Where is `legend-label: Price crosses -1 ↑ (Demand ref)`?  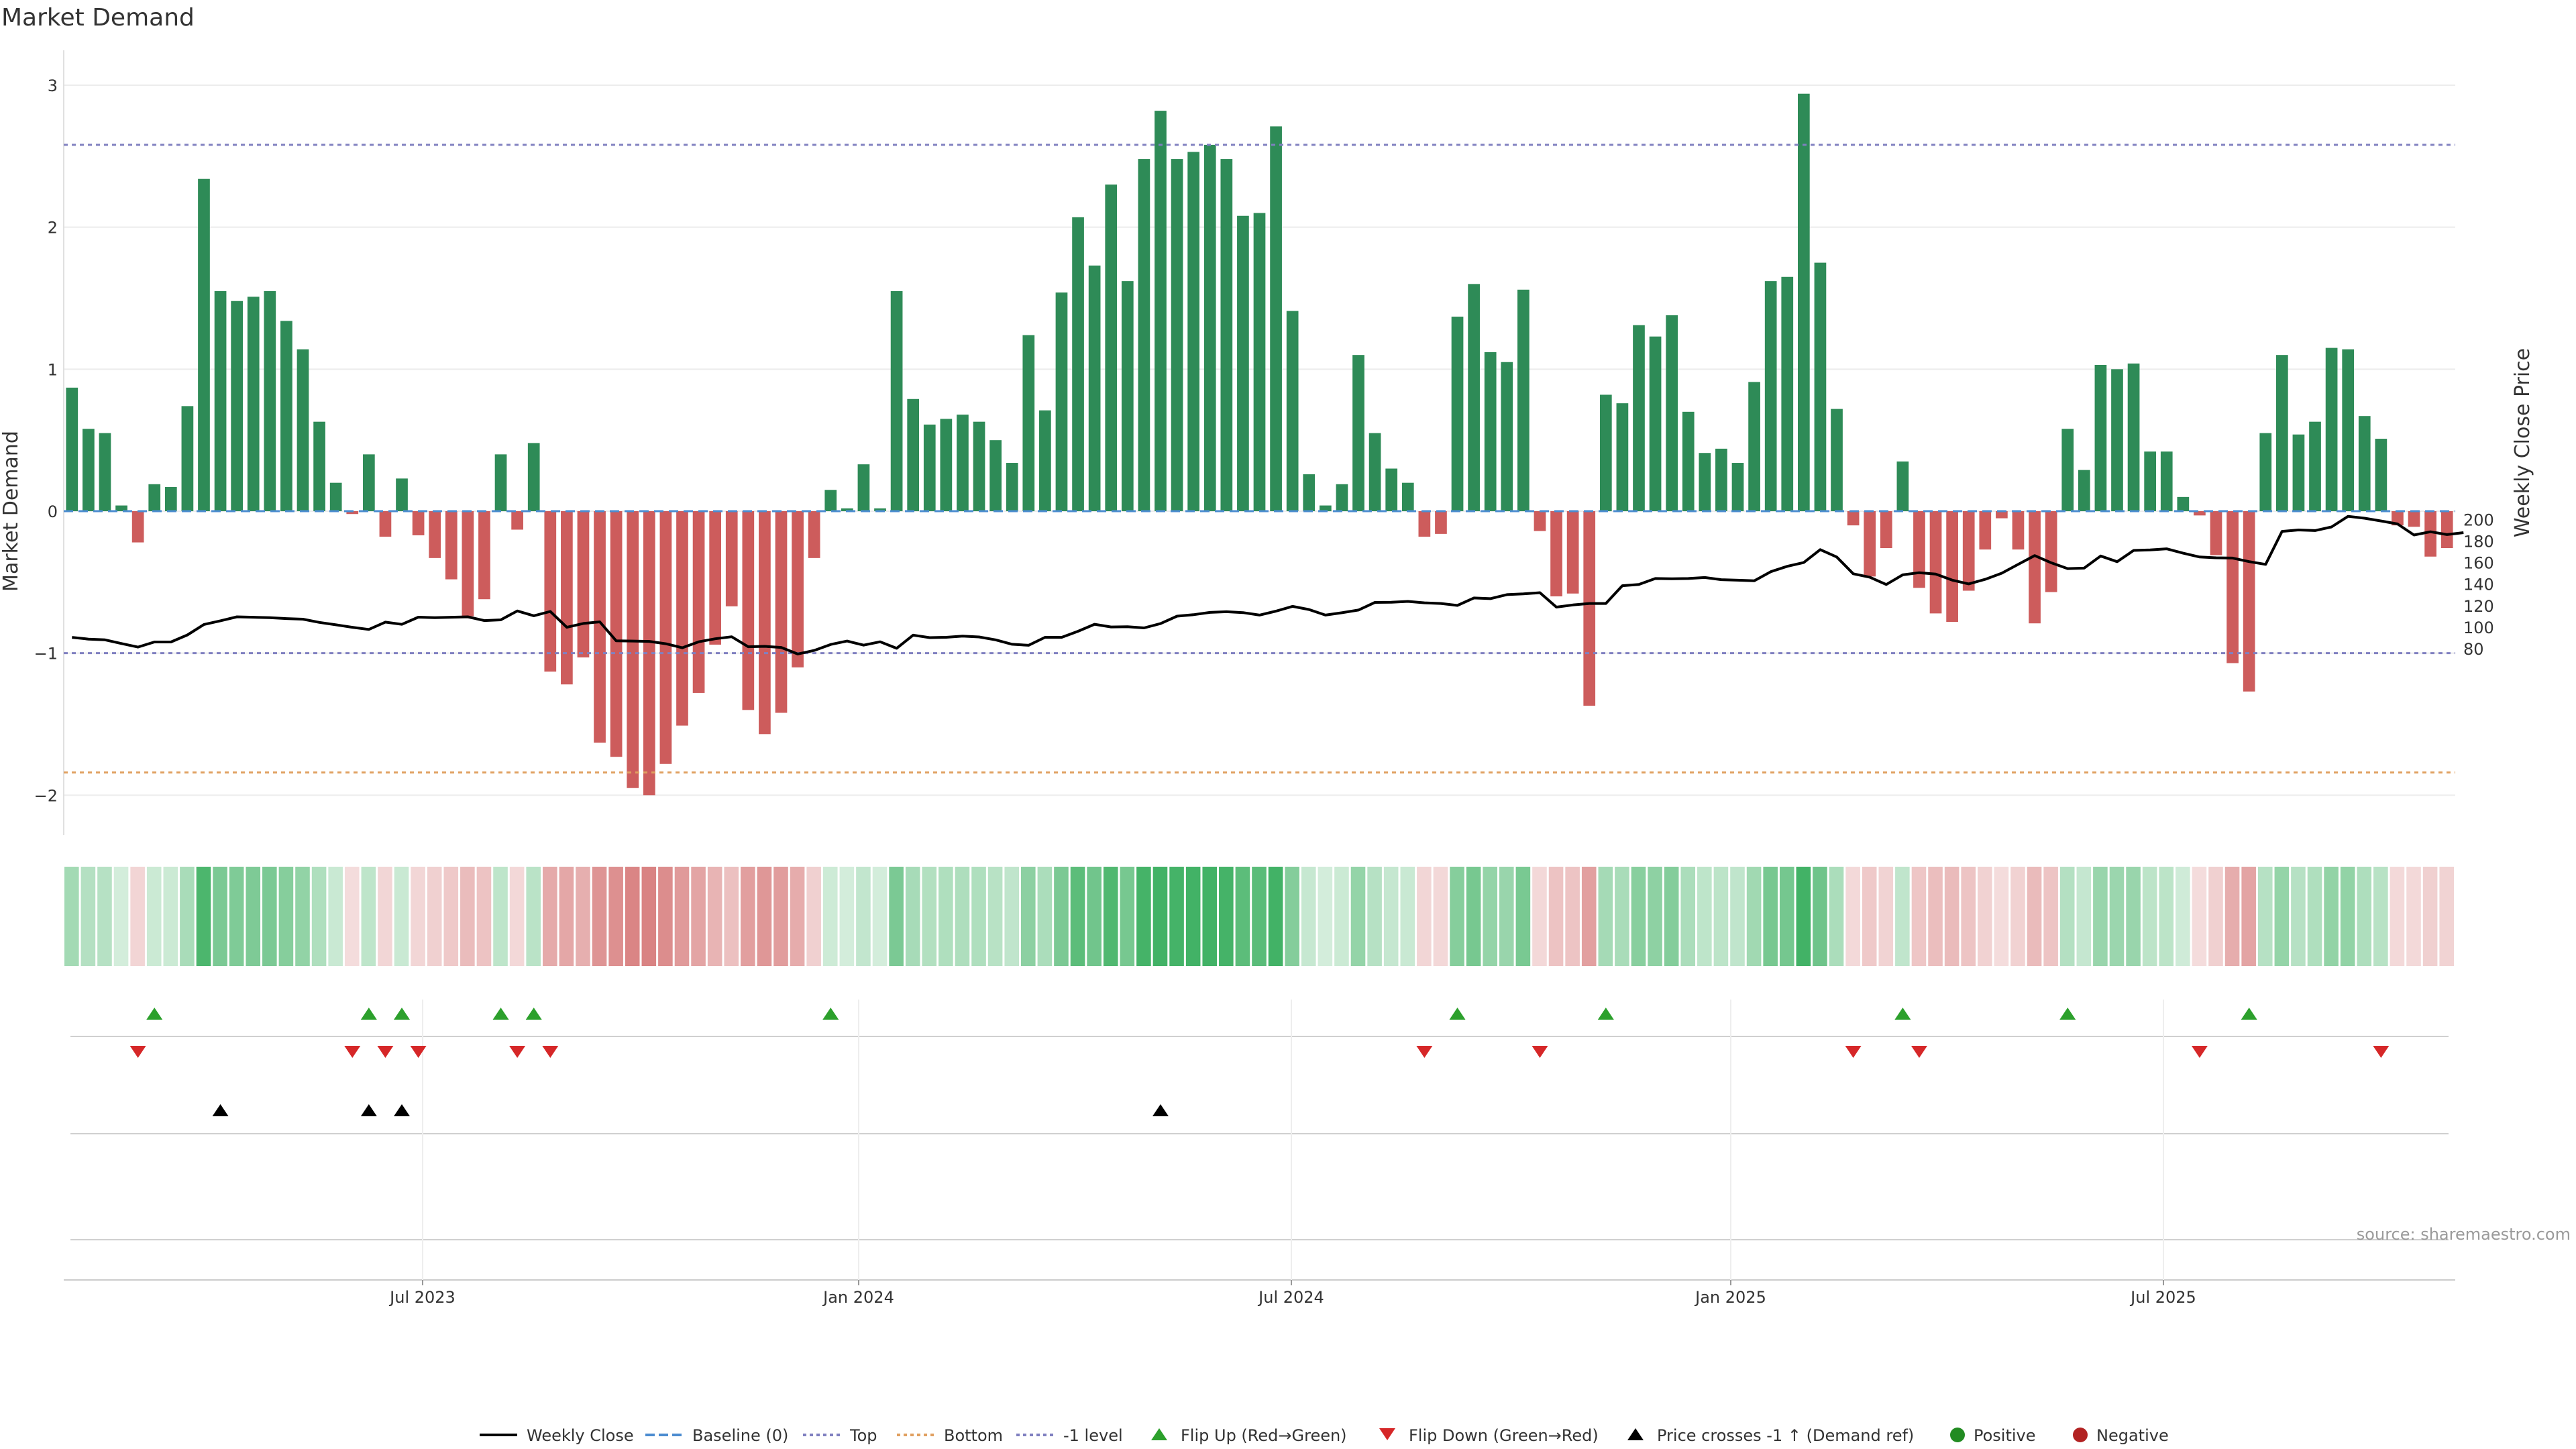 legend-label: Price crosses -1 ↑ (Demand ref) is located at coordinates (1785, 1435).